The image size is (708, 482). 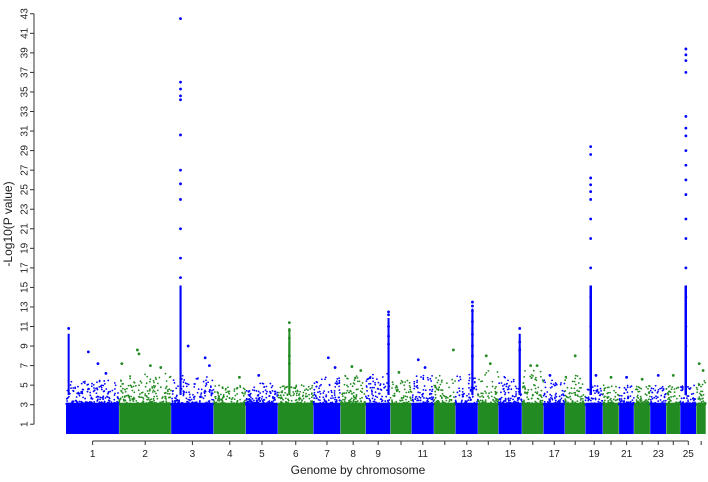 I want to click on chromosome-16-base-band, so click(x=533, y=418).